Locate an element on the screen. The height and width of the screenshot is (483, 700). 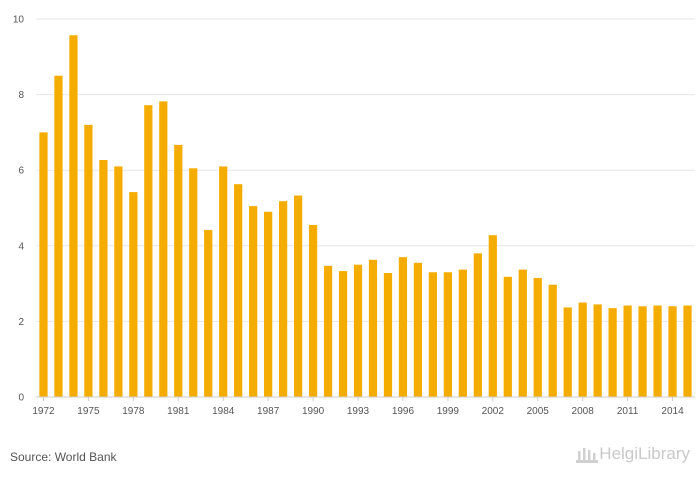
bar-1982 is located at coordinates (193, 282).